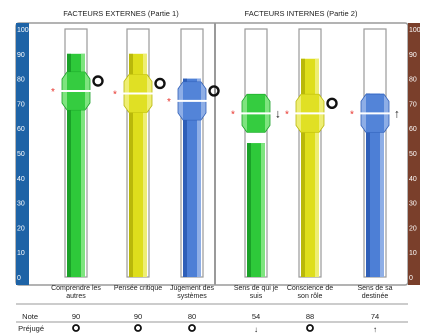  What do you see at coordinates (76, 288) in the screenshot?
I see `bar-label: Comprendre les` at bounding box center [76, 288].